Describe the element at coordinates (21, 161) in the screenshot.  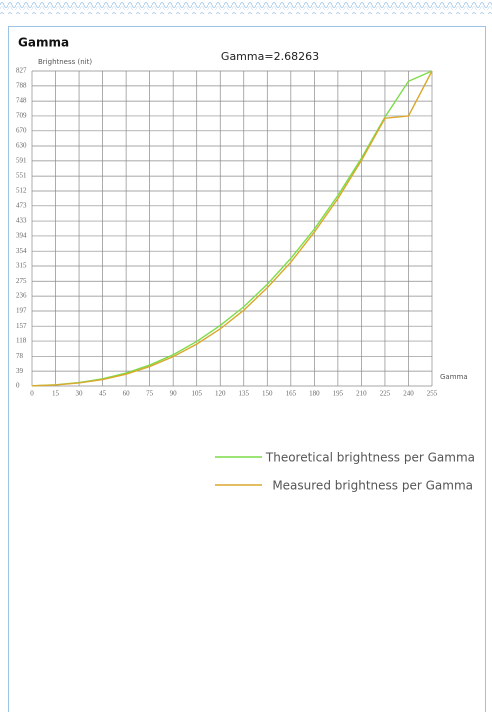
I see `y-tick-label: 591` at that location.